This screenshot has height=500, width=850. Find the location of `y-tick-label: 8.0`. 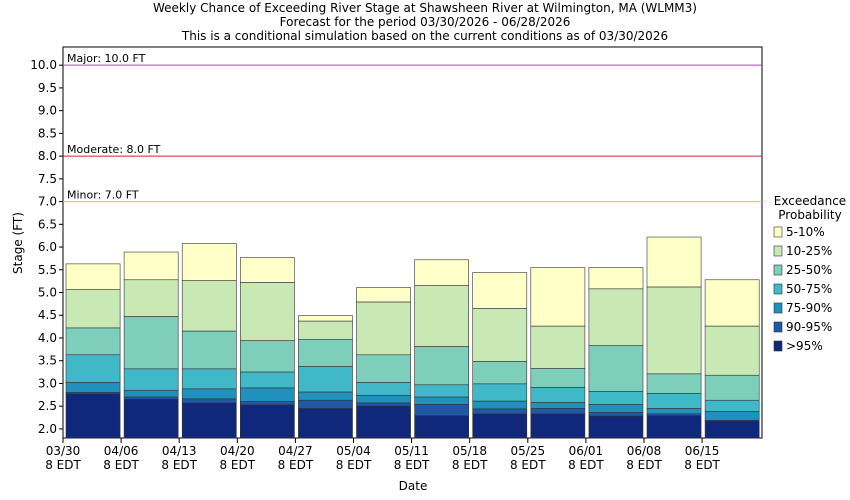

y-tick-label: 8.0 is located at coordinates (47, 156).